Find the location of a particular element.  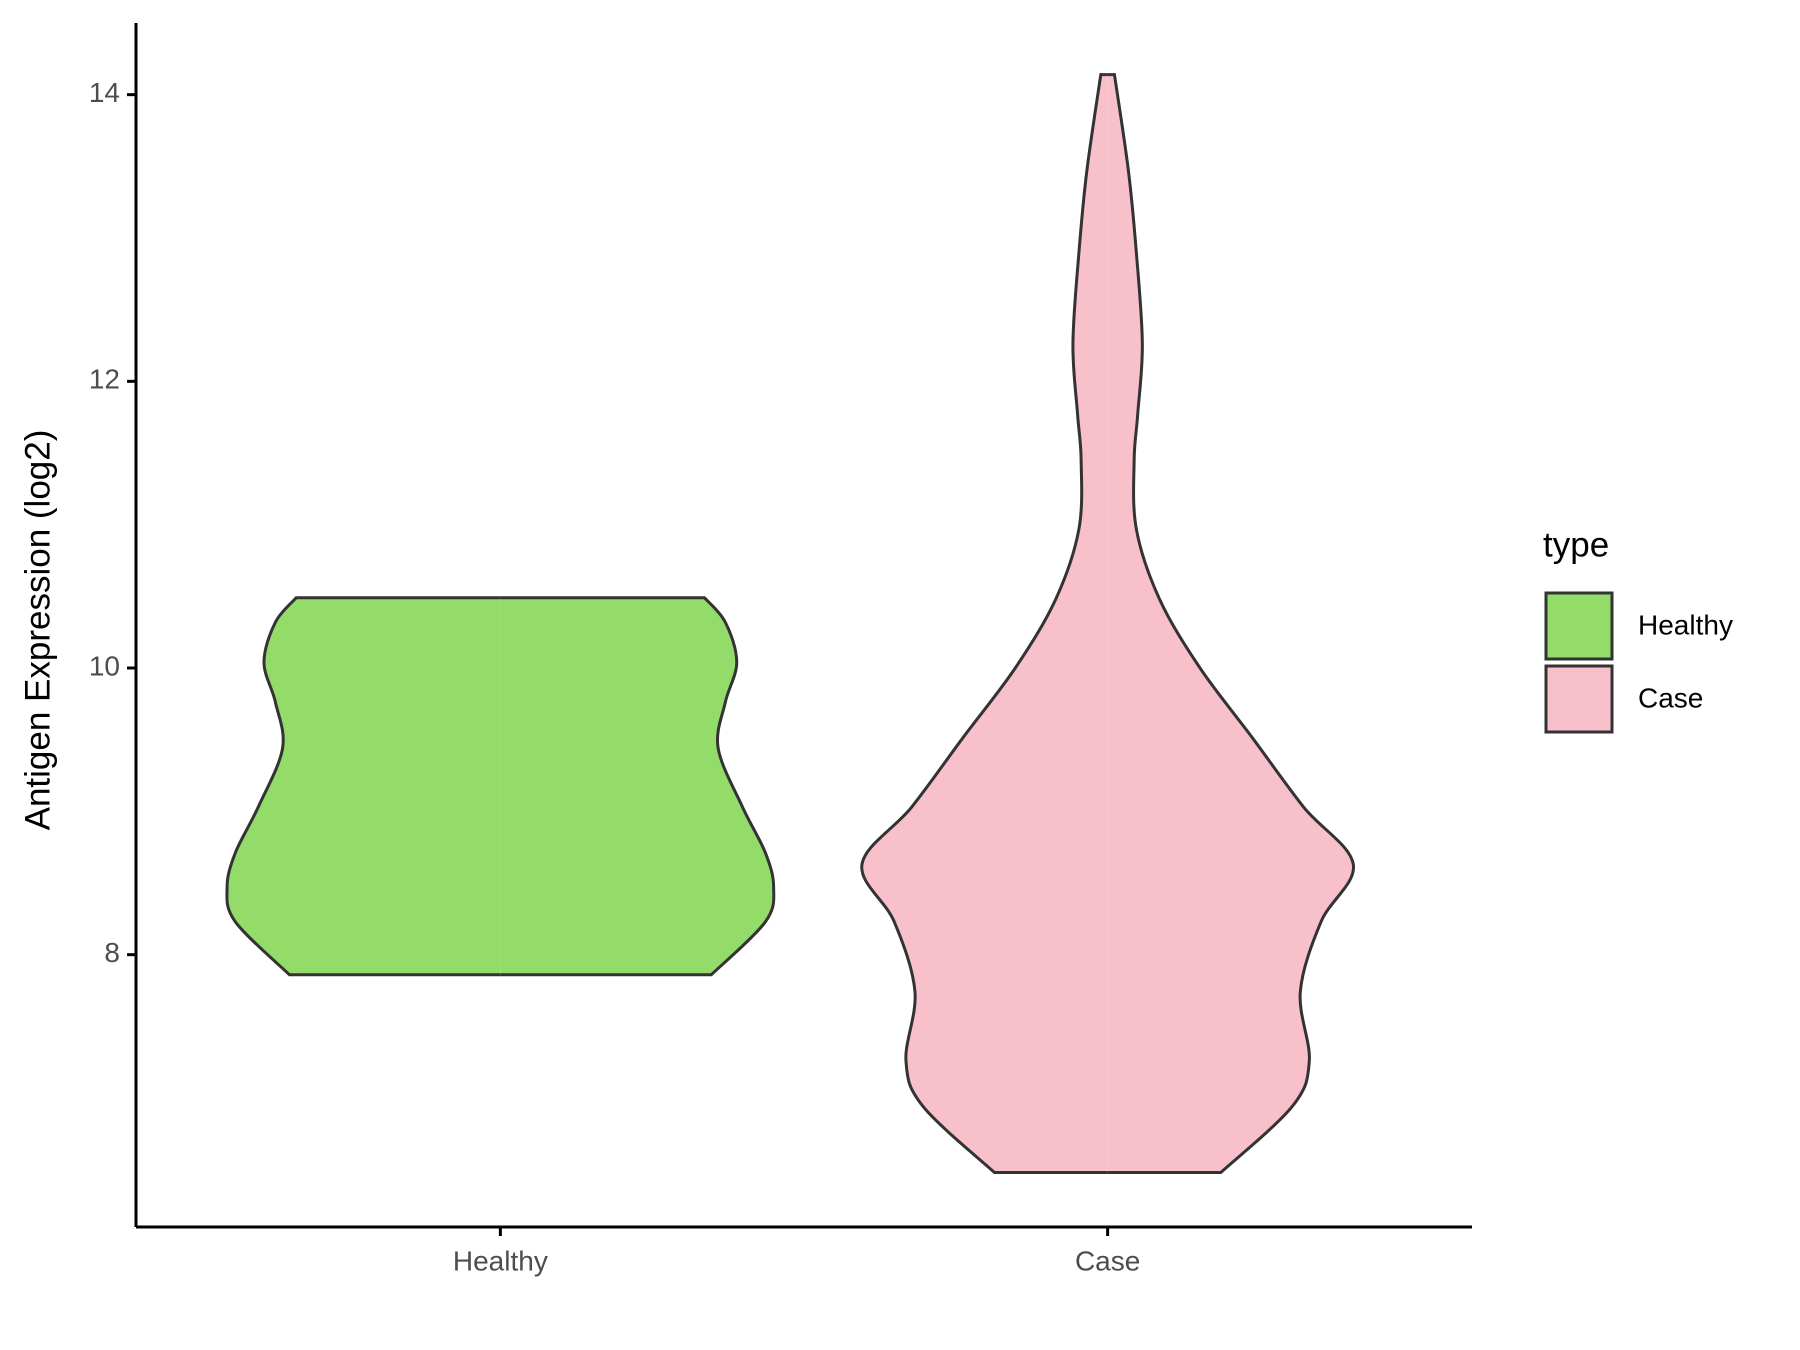

y-axis-label: Antigen Expression (log2) is located at coordinates (37, 630).